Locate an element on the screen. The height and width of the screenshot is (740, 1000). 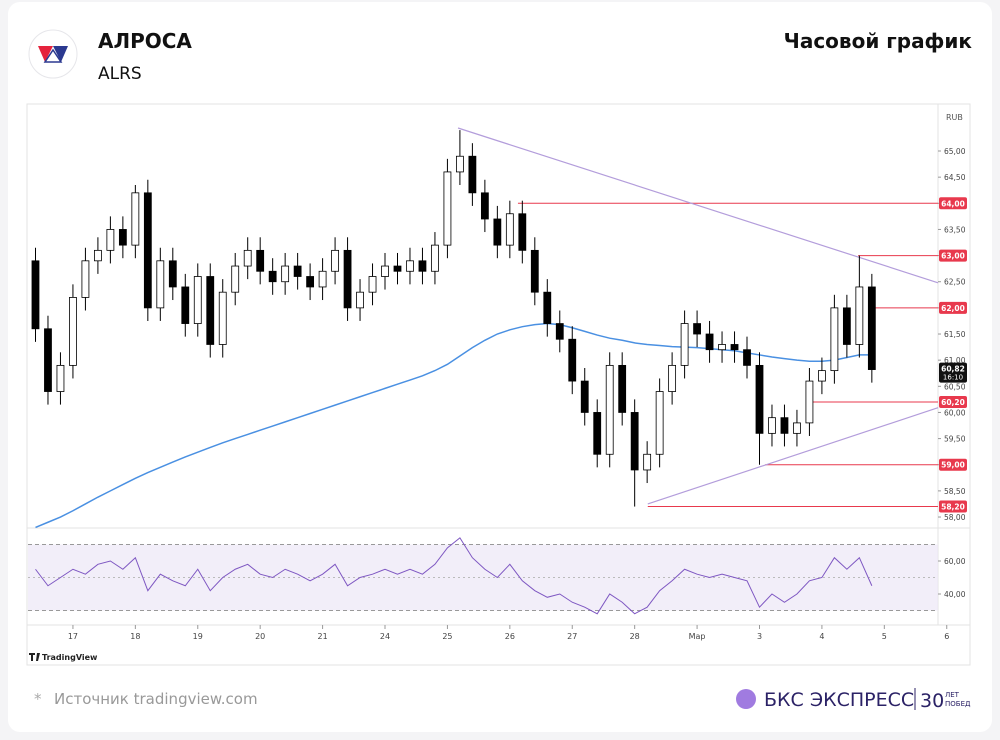
y-tick-label: 60,50 is located at coordinates (955, 386).